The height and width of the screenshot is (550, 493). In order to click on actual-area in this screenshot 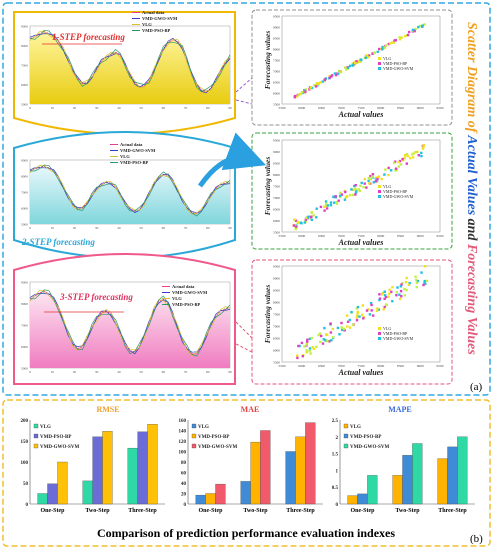, I will do `click(130, 329)`.